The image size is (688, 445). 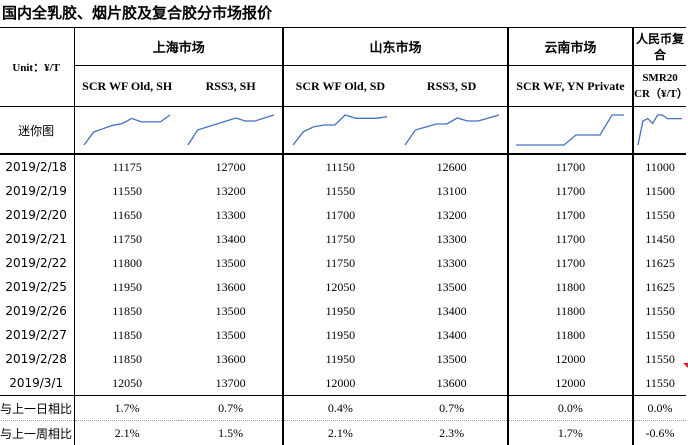 What do you see at coordinates (37, 335) in the screenshot?
I see `date-cell: 2019/2/27` at bounding box center [37, 335].